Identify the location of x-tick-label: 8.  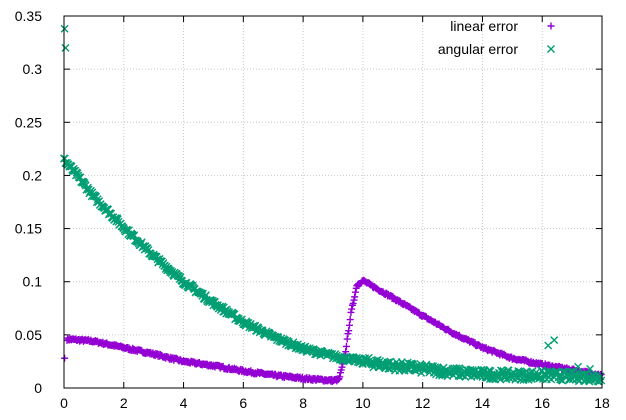
(303, 403).